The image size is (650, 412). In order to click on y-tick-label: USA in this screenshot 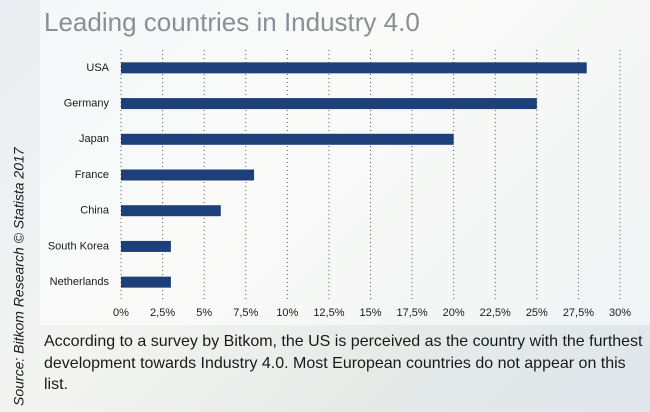, I will do `click(97, 68)`.